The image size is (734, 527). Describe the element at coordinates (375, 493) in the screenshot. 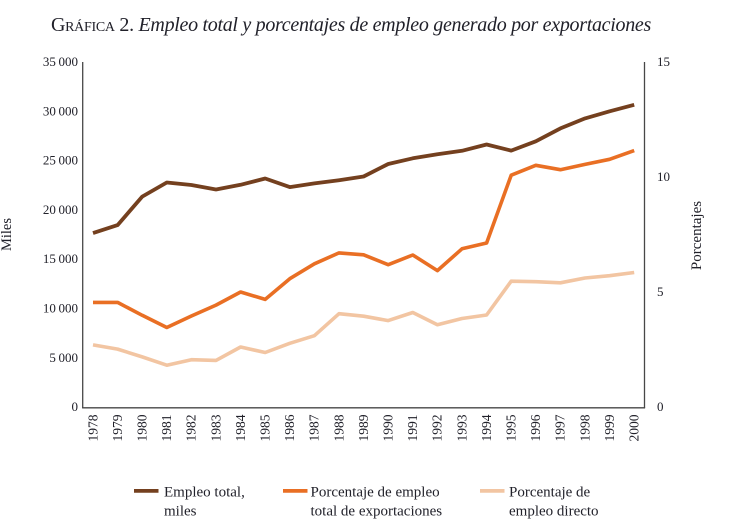

I see `svg-text: Porcentaje de empleo` at that location.